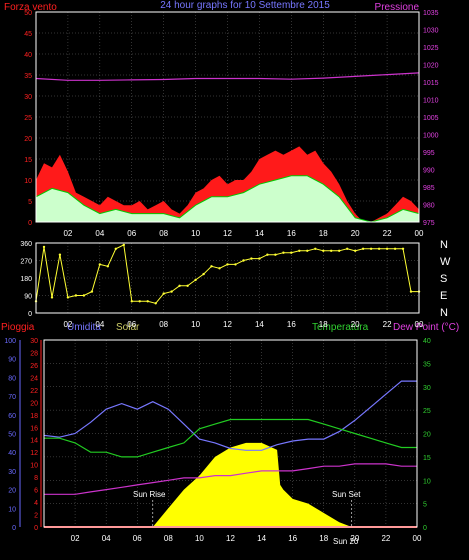 Image resolution: width=469 pixels, height=560 pixels. What do you see at coordinates (385, 538) in the screenshot?
I see `temp-x-tick: 22` at bounding box center [385, 538].